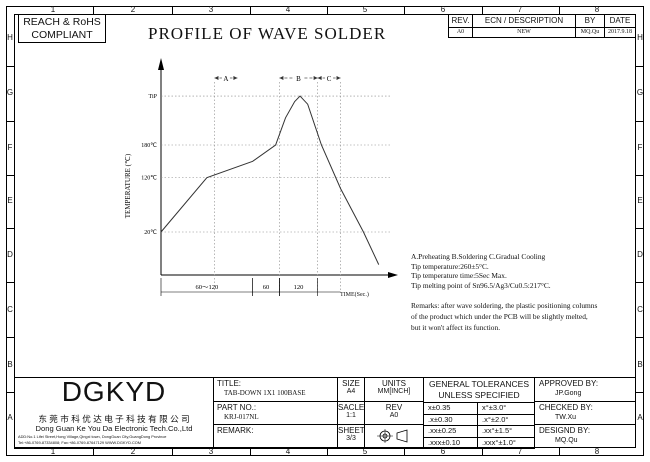 The height and width of the screenshot is (462, 650). What do you see at coordinates (494, 407) in the screenshot?
I see `tolerance-angular: x°±3.0°` at bounding box center [494, 407].